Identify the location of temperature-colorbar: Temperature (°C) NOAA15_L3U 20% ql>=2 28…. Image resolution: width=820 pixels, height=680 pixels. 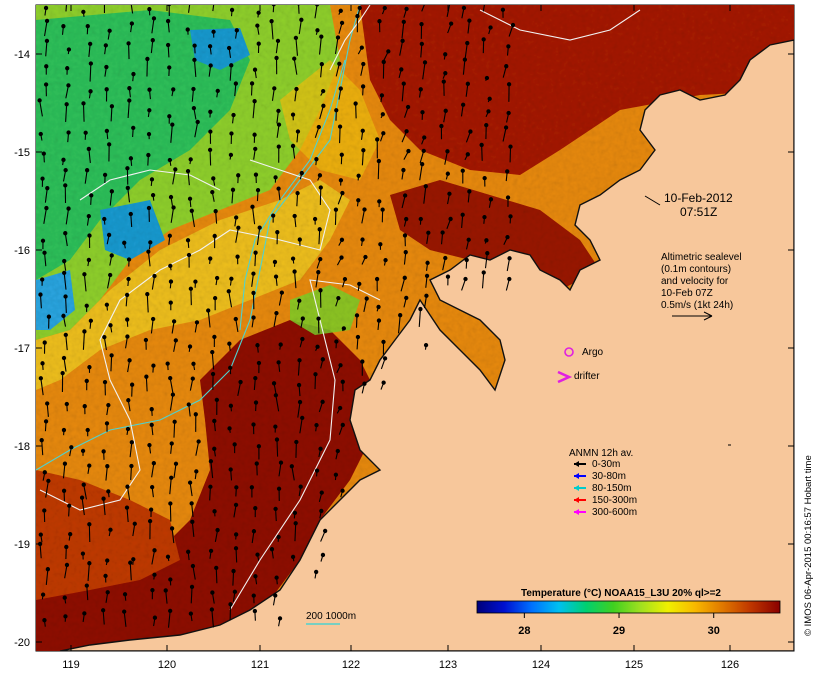
(628, 612).